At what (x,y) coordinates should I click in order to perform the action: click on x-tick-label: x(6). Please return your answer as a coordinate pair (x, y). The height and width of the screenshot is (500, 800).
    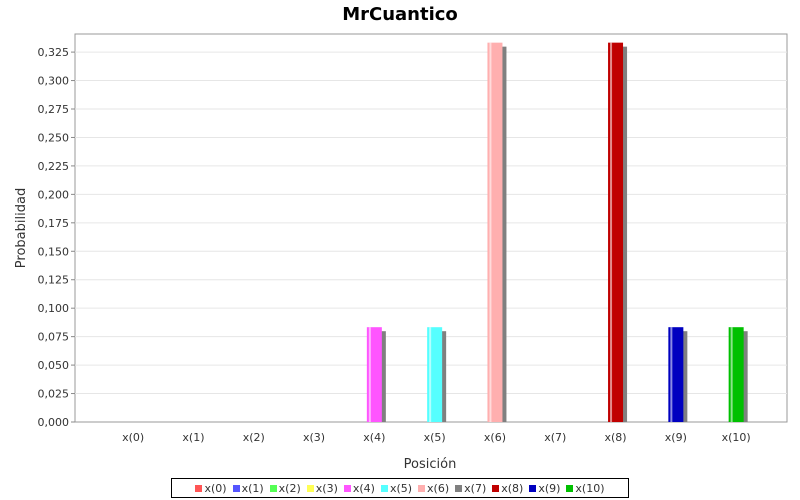
    Looking at the image, I should click on (495, 437).